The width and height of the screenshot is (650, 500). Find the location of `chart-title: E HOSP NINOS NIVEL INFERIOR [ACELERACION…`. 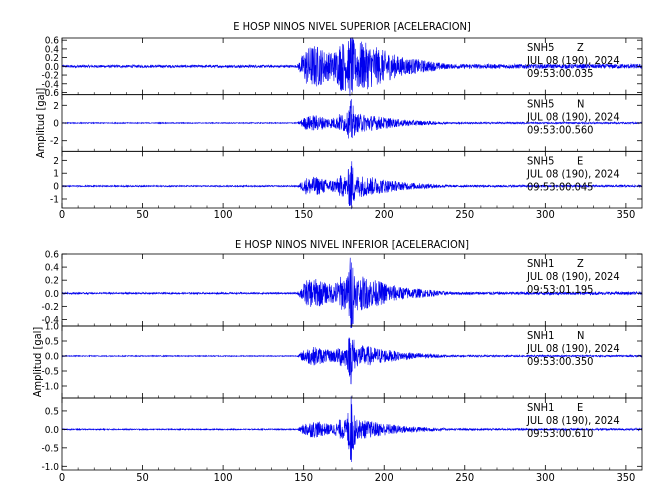

chart-title: E HOSP NINOS NIVEL INFERIOR [ACELERACION… is located at coordinates (352, 244).